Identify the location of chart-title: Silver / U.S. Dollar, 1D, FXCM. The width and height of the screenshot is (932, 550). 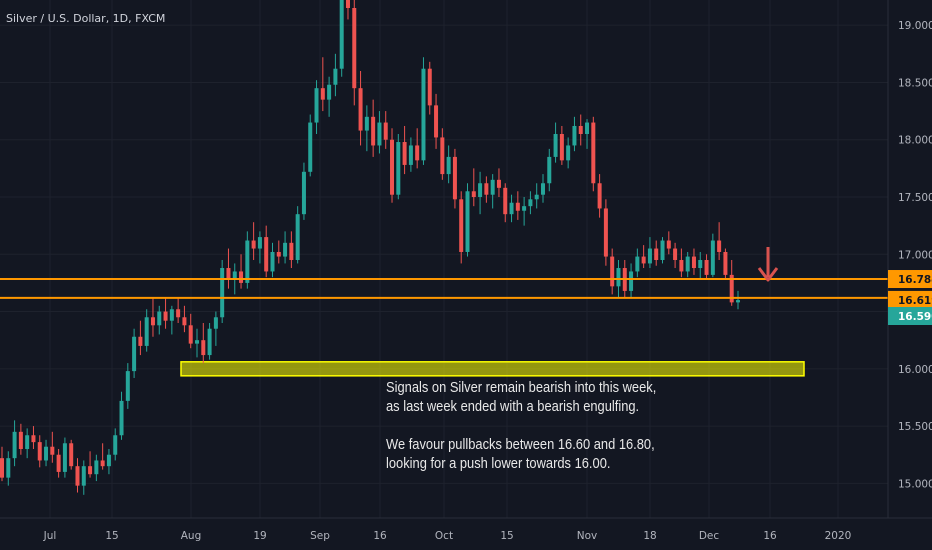
(86, 18).